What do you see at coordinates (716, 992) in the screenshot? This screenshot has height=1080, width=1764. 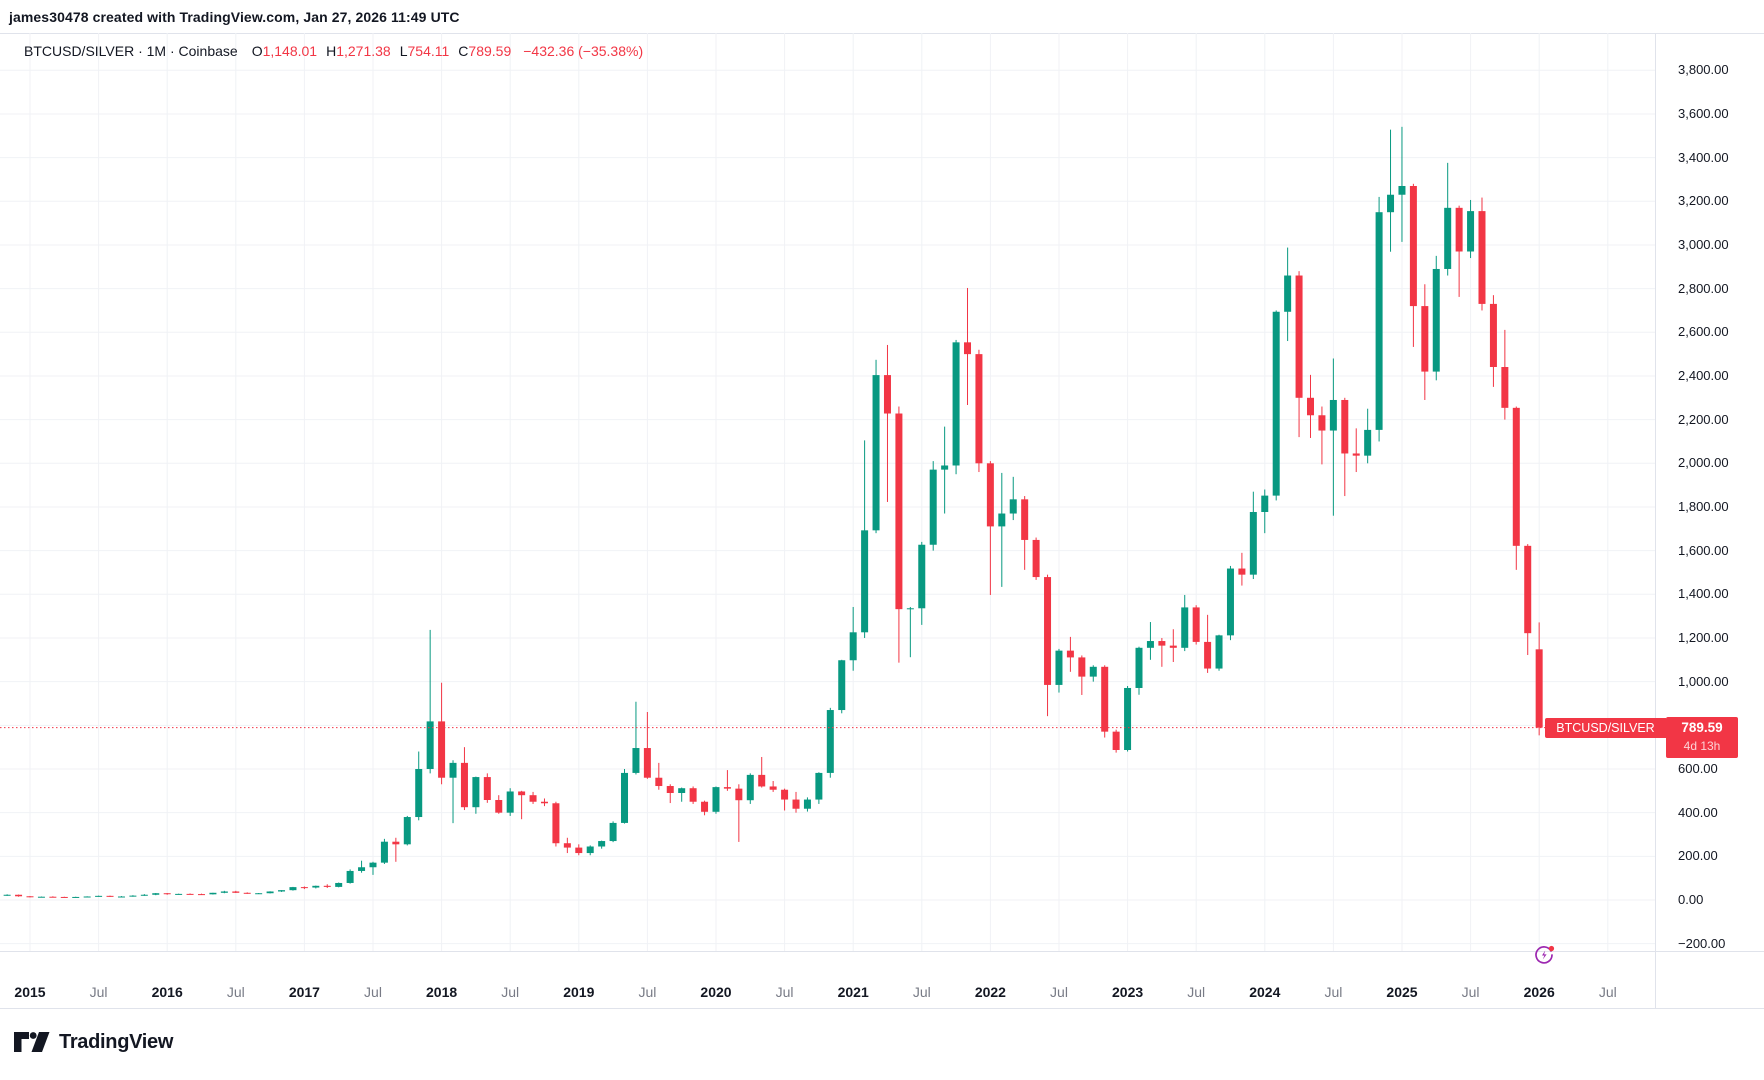 I see `time-axis-year-label: 2020` at bounding box center [716, 992].